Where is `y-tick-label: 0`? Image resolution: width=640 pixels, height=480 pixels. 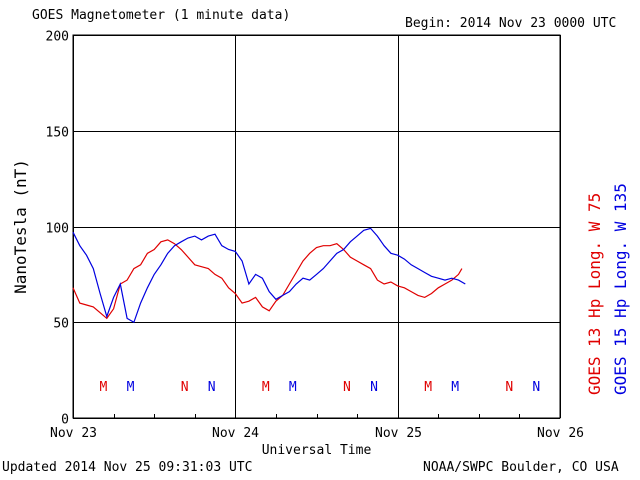
y-tick-label: 0 is located at coordinates (65, 420).